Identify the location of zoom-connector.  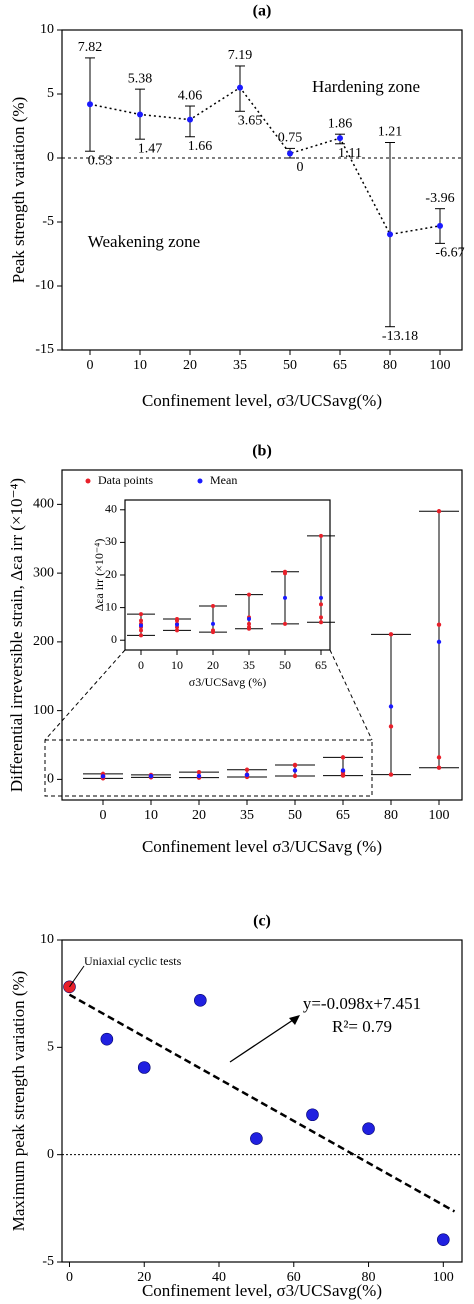
(85, 695).